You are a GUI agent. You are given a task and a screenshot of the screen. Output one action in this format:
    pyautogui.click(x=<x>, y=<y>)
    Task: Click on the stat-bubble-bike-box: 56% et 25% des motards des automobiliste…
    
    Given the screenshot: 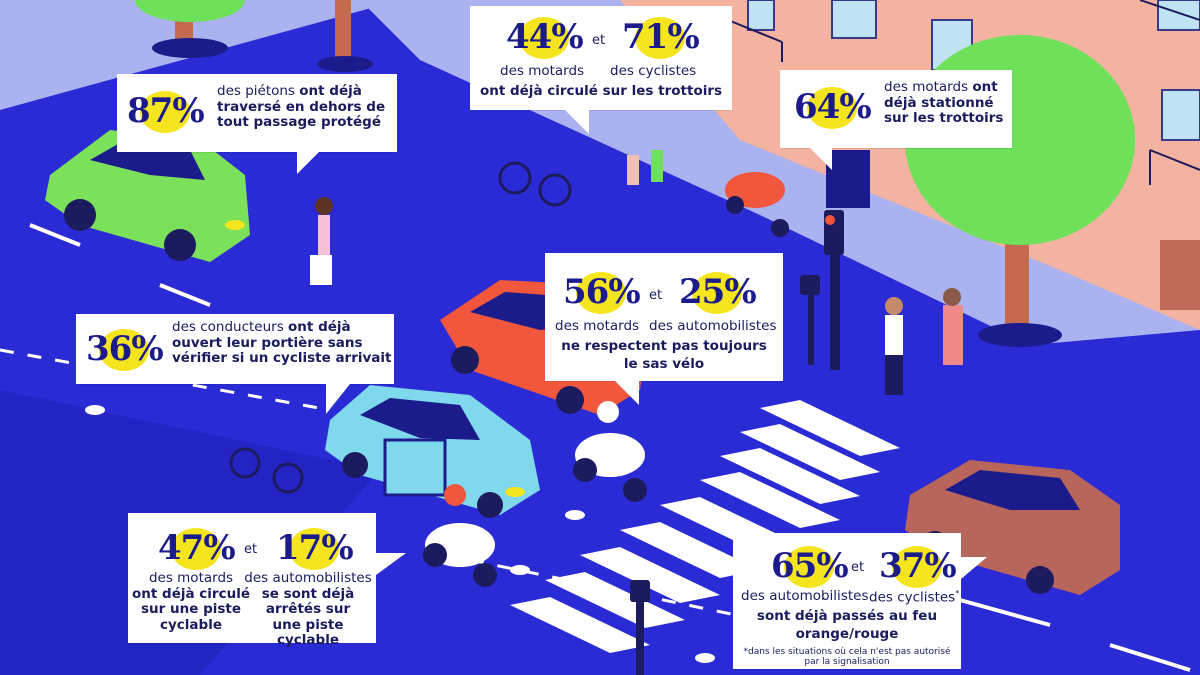 What is the action you would take?
    pyautogui.click(x=664, y=329)
    